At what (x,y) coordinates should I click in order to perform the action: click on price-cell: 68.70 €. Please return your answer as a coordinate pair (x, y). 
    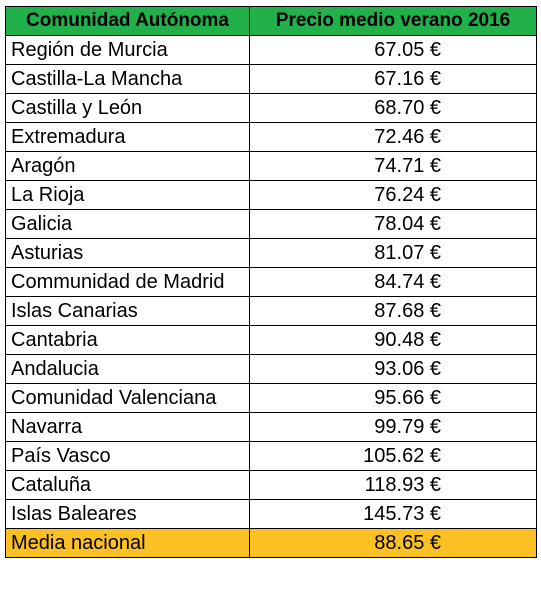
    Looking at the image, I should click on (393, 108).